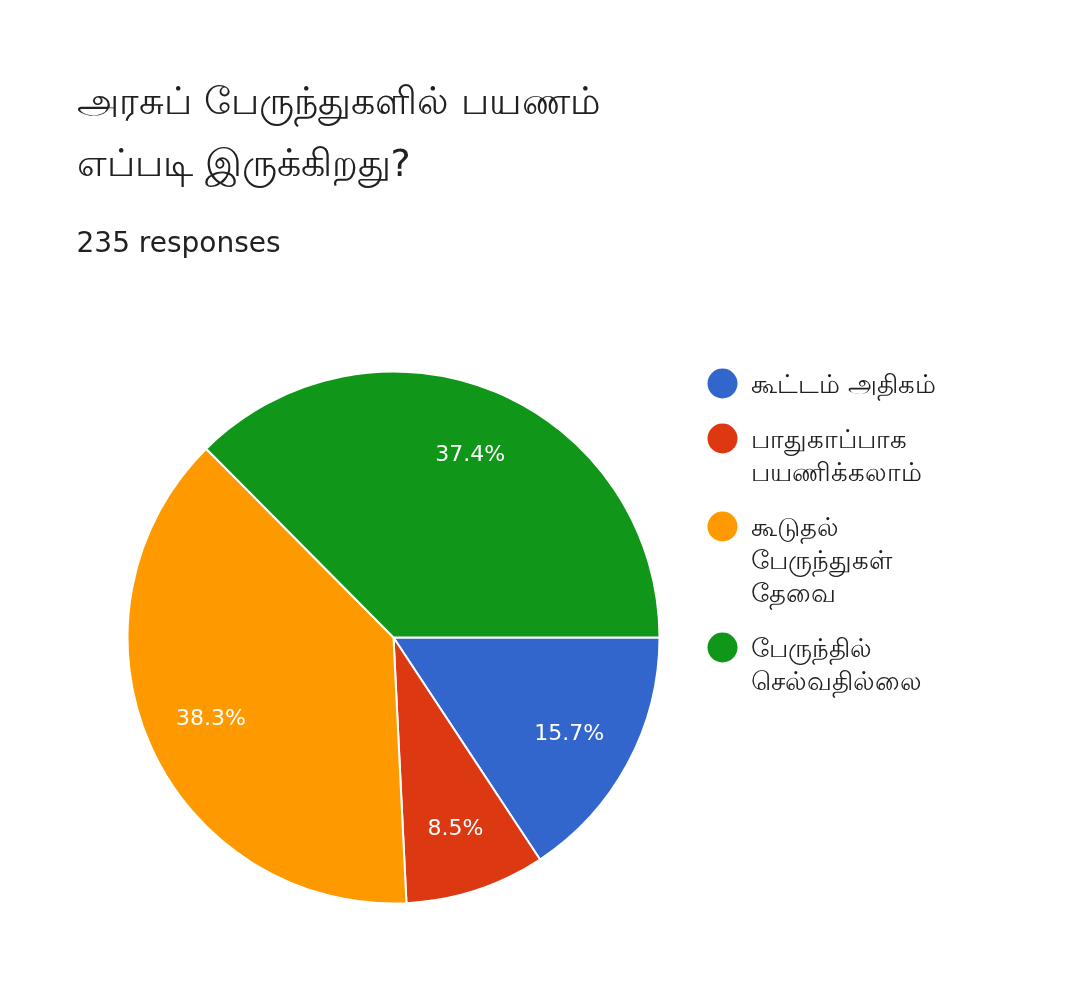 This screenshot has height=1006, width=1080. Describe the element at coordinates (843, 384) in the screenshot. I see `legend-label: கூட்டம் அதிகம்` at that location.